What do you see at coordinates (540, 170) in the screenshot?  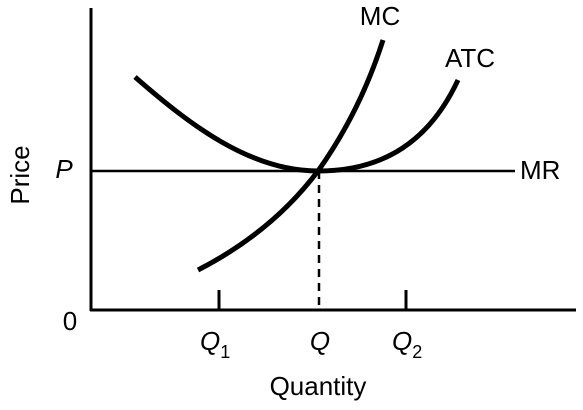 I see `mr-label: MR` at bounding box center [540, 170].